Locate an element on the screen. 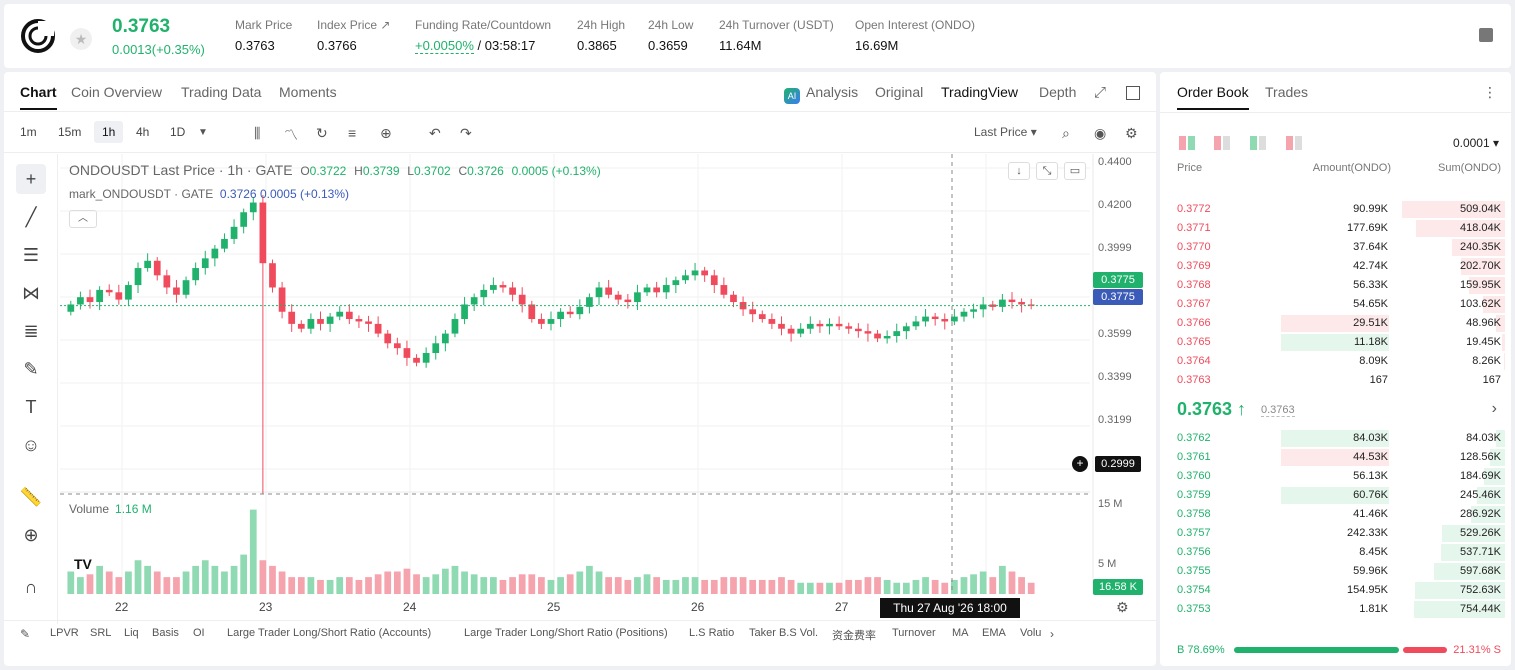 This screenshot has height=670, width=1515. expand-icon: ⤢ is located at coordinates (1100, 92).